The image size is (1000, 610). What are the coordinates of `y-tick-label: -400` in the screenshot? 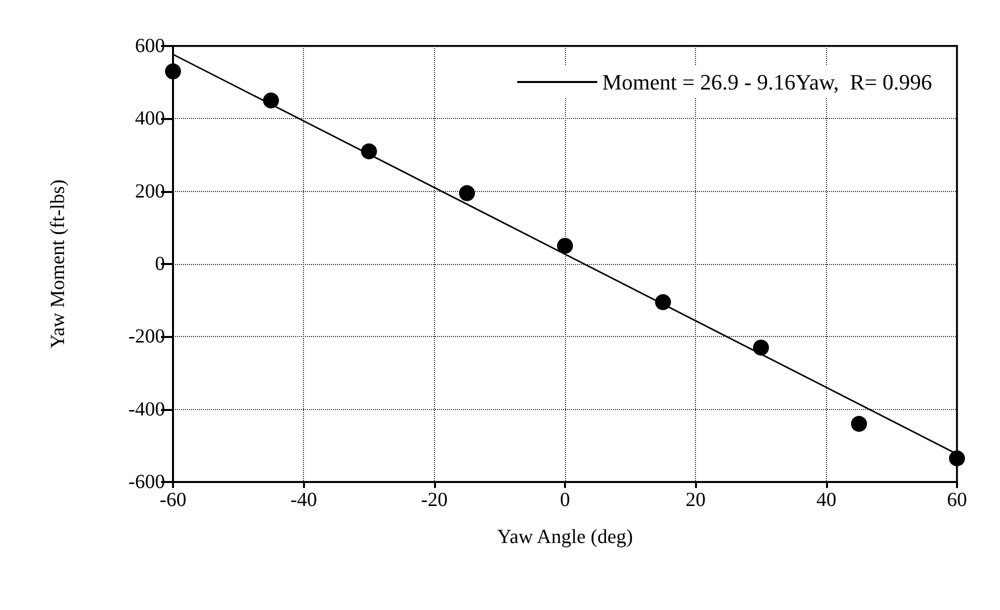 It's located at (146, 409).